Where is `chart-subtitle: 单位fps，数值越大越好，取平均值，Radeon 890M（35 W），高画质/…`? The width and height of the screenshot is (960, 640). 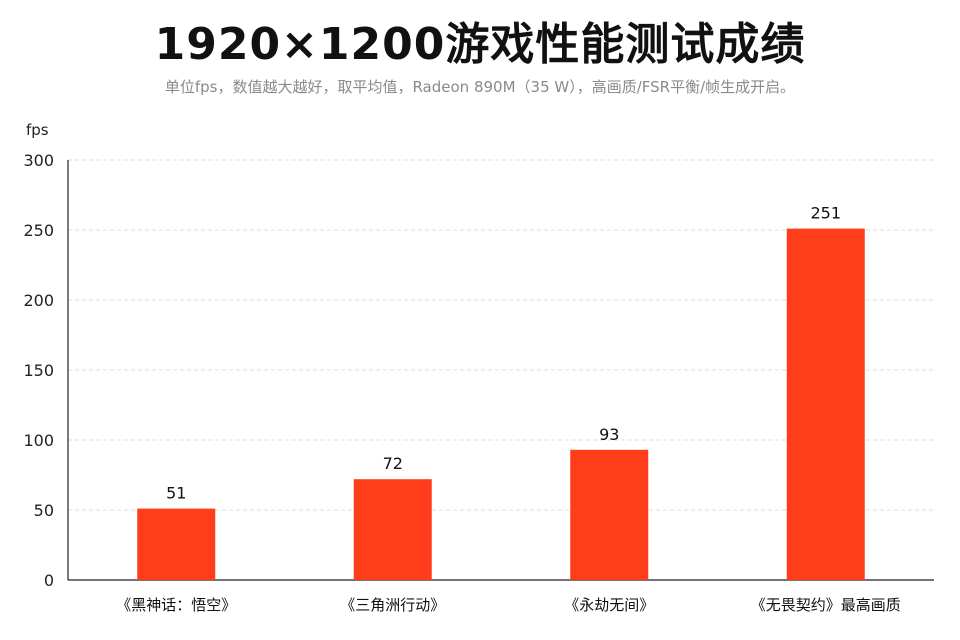
chart-subtitle: 单位fps，数值越大越好，取平均值，Radeon 890M（35 W），高画质/… is located at coordinates (480, 87).